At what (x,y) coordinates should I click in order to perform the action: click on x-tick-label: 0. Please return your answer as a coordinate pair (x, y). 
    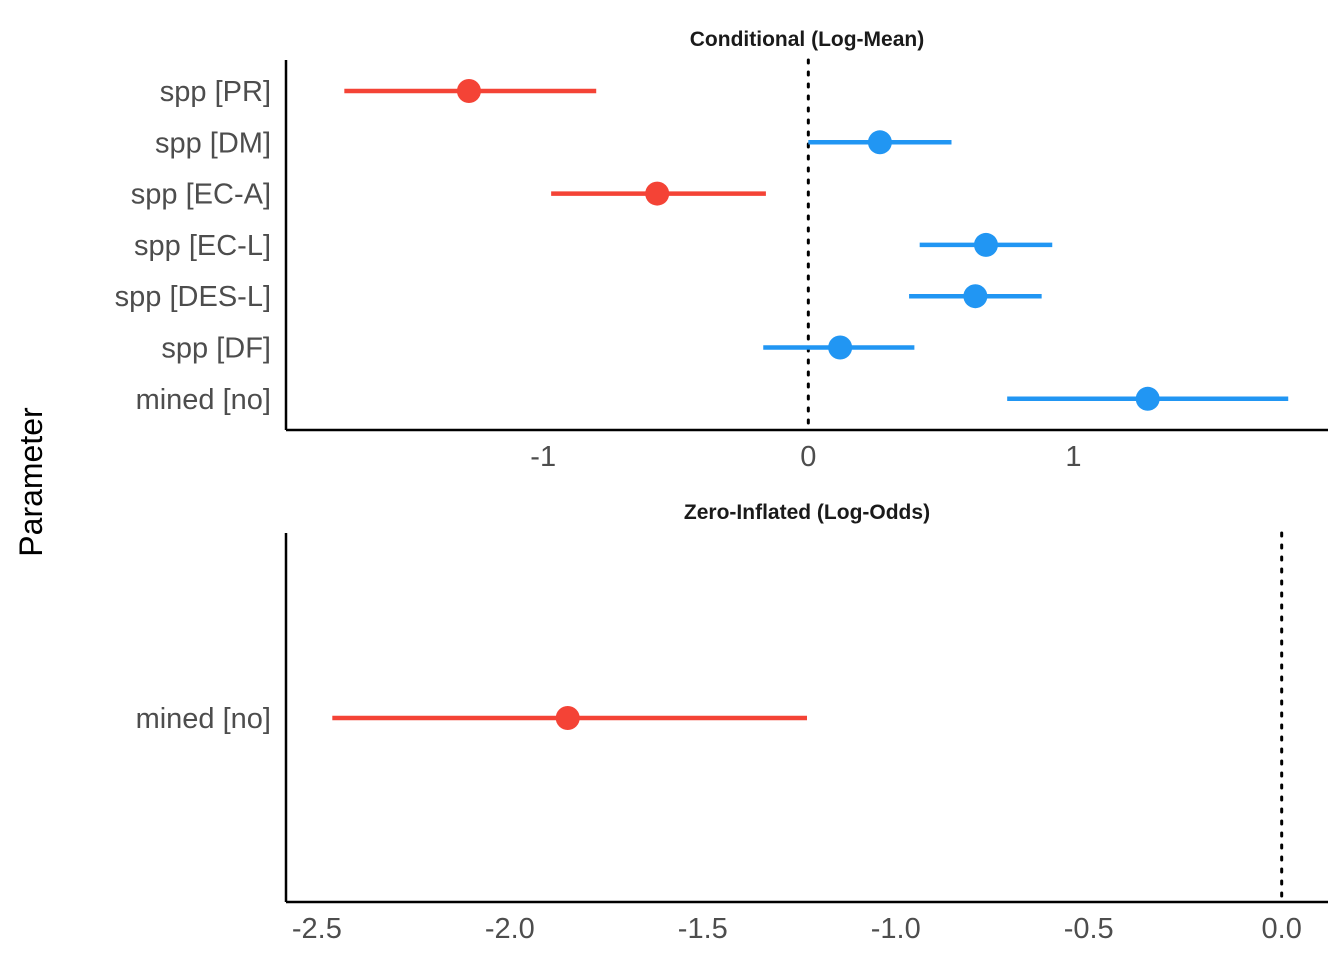
    Looking at the image, I should click on (808, 457).